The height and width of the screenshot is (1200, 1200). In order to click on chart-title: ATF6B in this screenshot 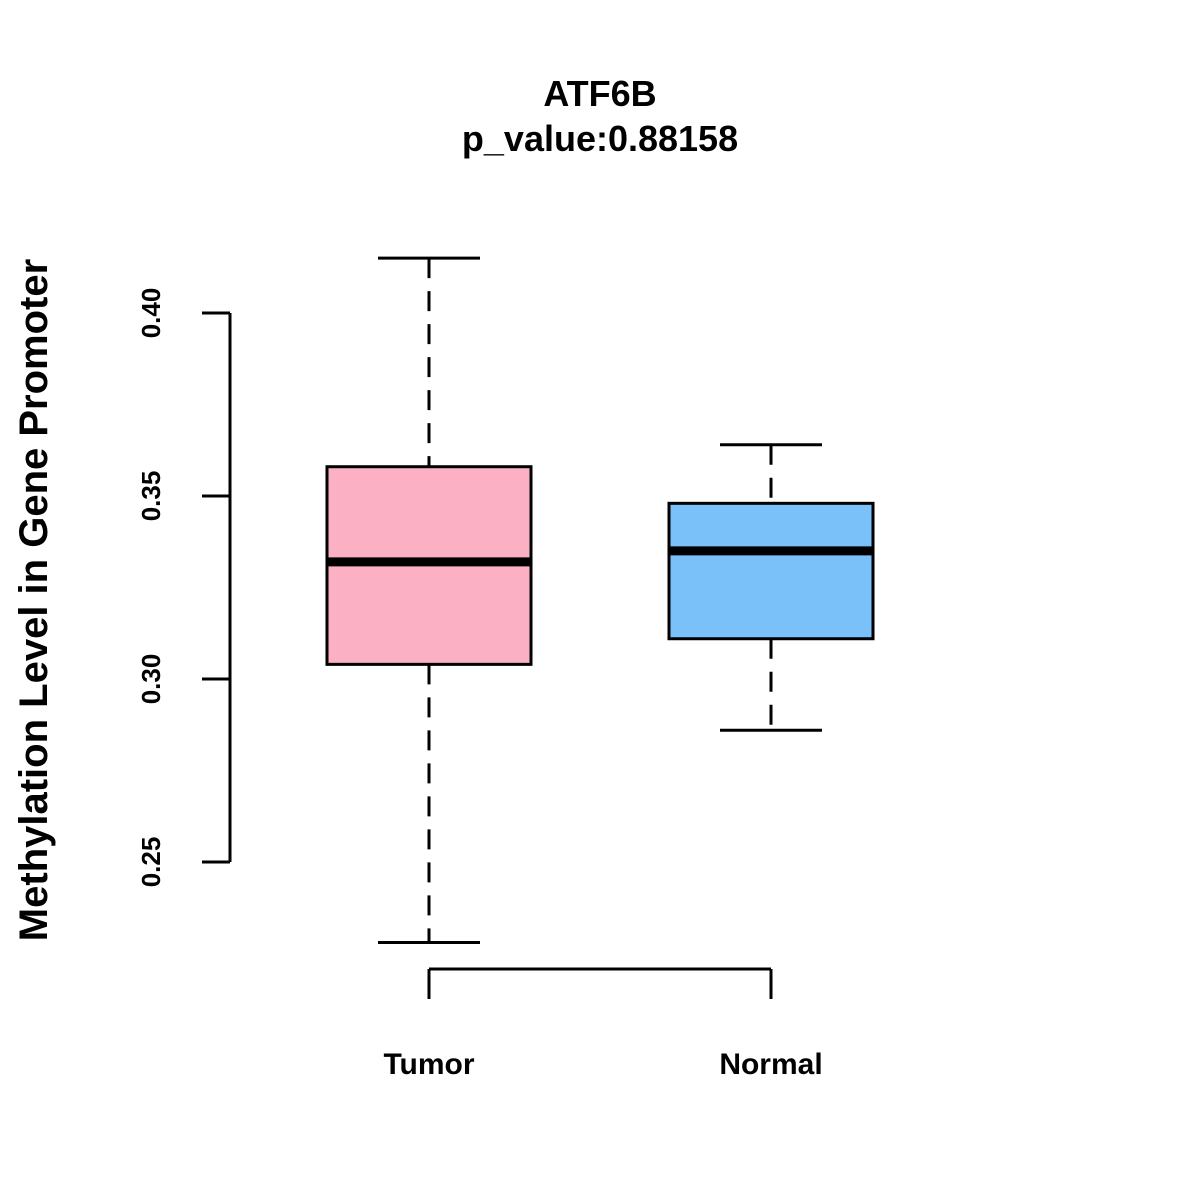, I will do `click(599, 93)`.